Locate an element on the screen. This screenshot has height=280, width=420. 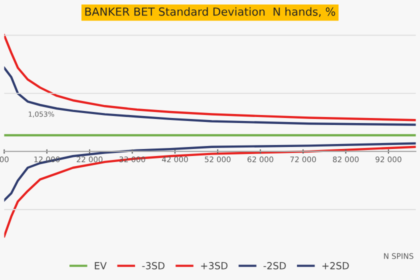
legend-label: +2SD is located at coordinates (335, 266).